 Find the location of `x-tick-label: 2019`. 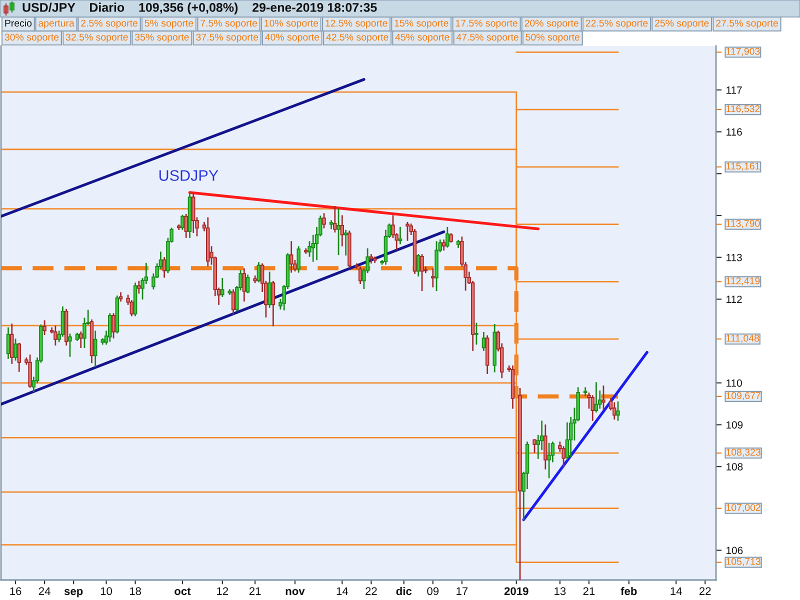

x-tick-label: 2019 is located at coordinates (516, 591).